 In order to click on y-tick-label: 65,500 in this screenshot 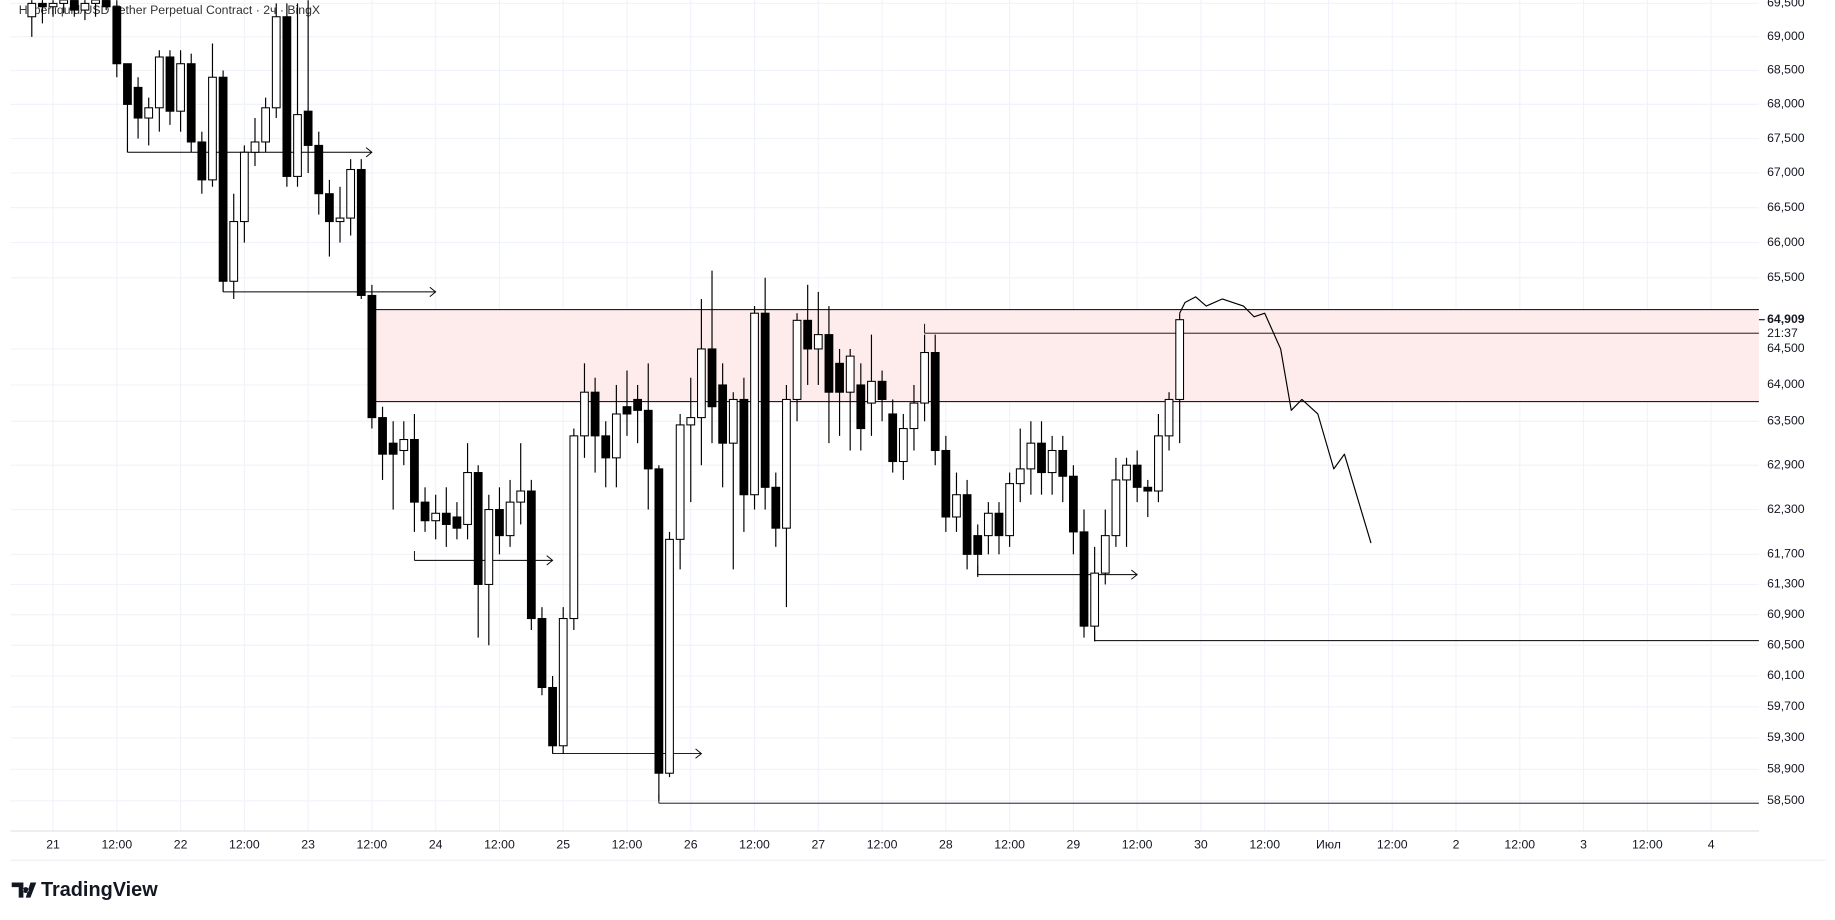, I will do `click(1786, 277)`.